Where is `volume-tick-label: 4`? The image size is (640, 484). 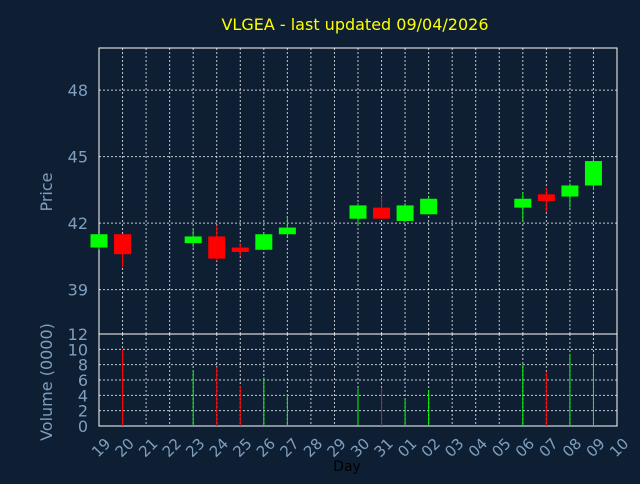
volume-tick-label: 4 is located at coordinates (83, 395).